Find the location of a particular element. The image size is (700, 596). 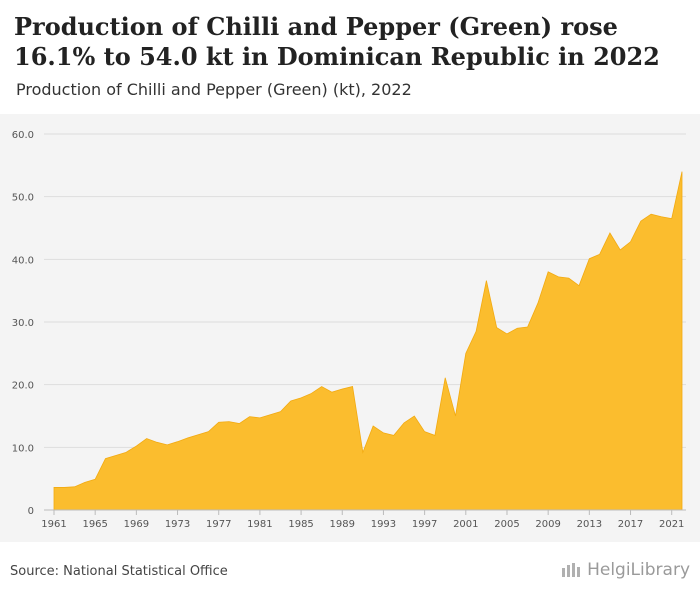

x-tick-label: 1961 is located at coordinates (53, 524).